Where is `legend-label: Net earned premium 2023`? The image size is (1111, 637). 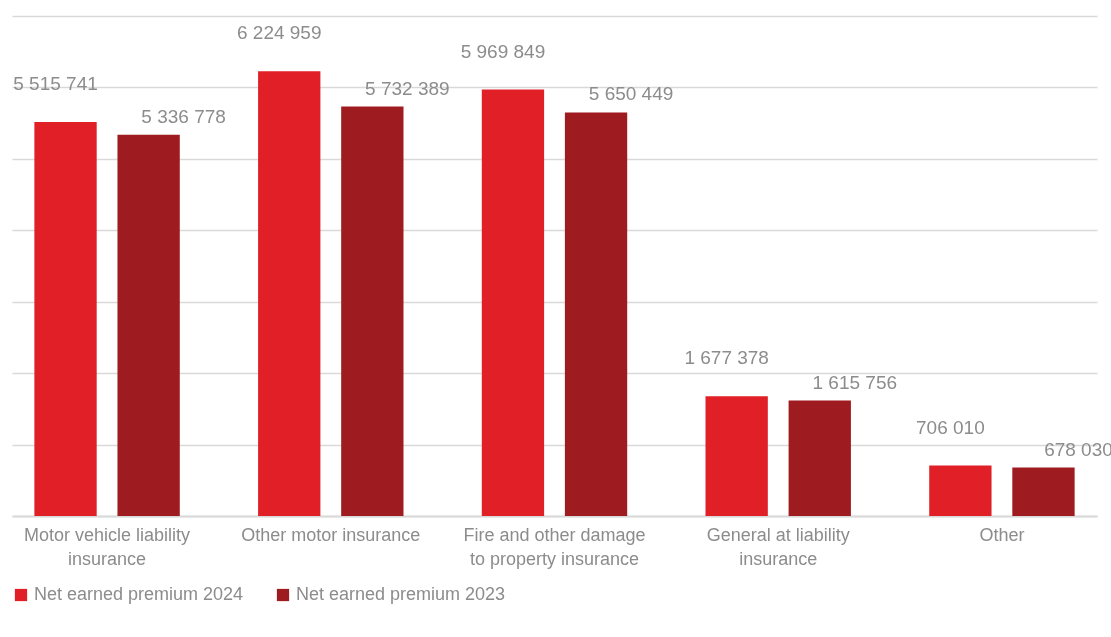 legend-label: Net earned premium 2023 is located at coordinates (401, 594).